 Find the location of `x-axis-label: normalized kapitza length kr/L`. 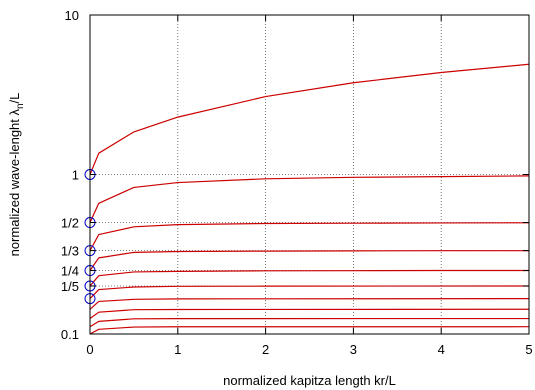

x-axis-label: normalized kapitza length kr/L is located at coordinates (309, 380).